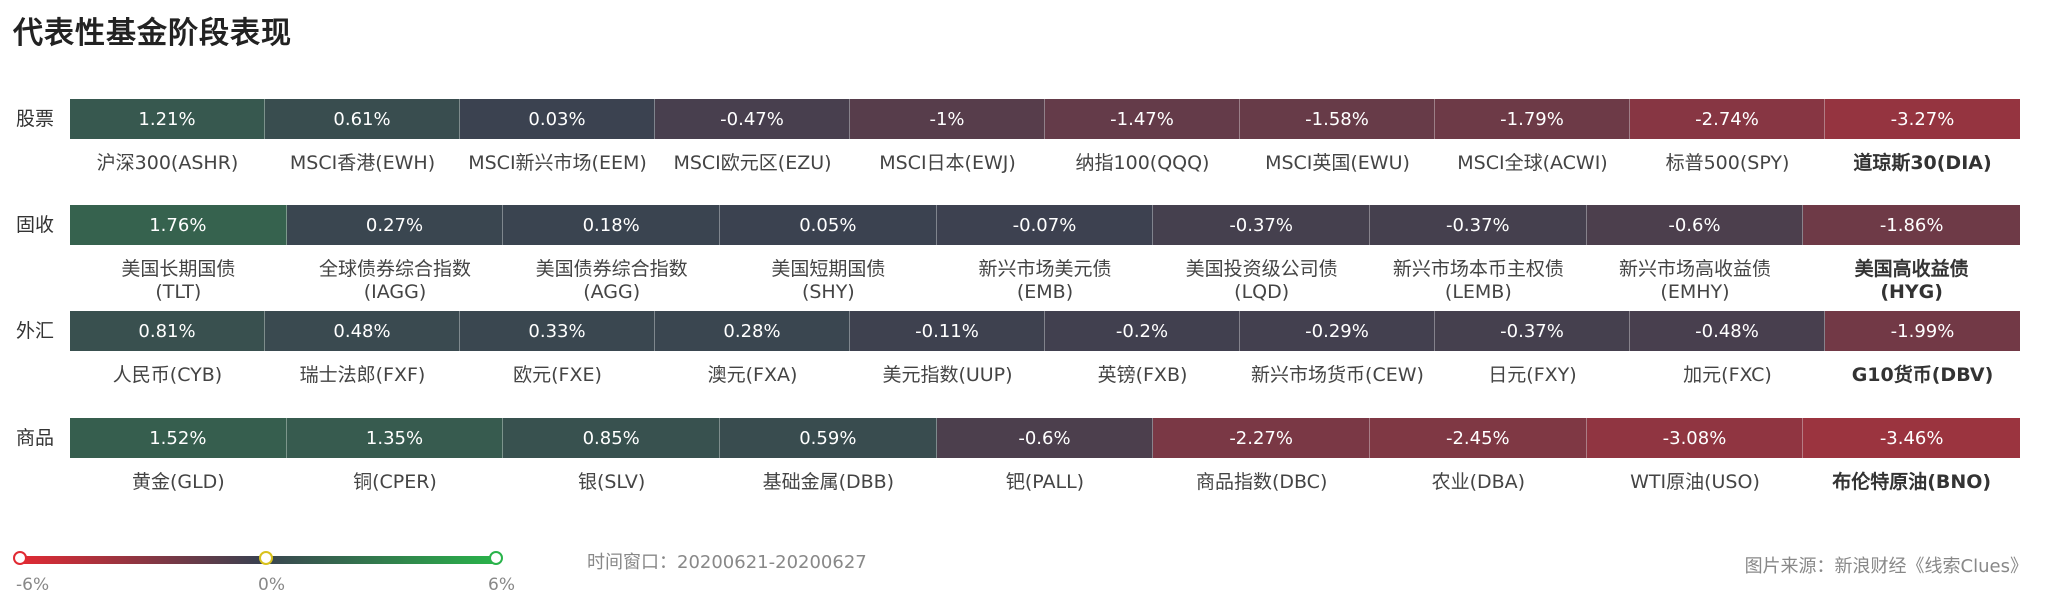 This screenshot has width=2048, height=603. Describe the element at coordinates (178, 225) in the screenshot. I see `heatmap-cell: 1.76%` at that location.